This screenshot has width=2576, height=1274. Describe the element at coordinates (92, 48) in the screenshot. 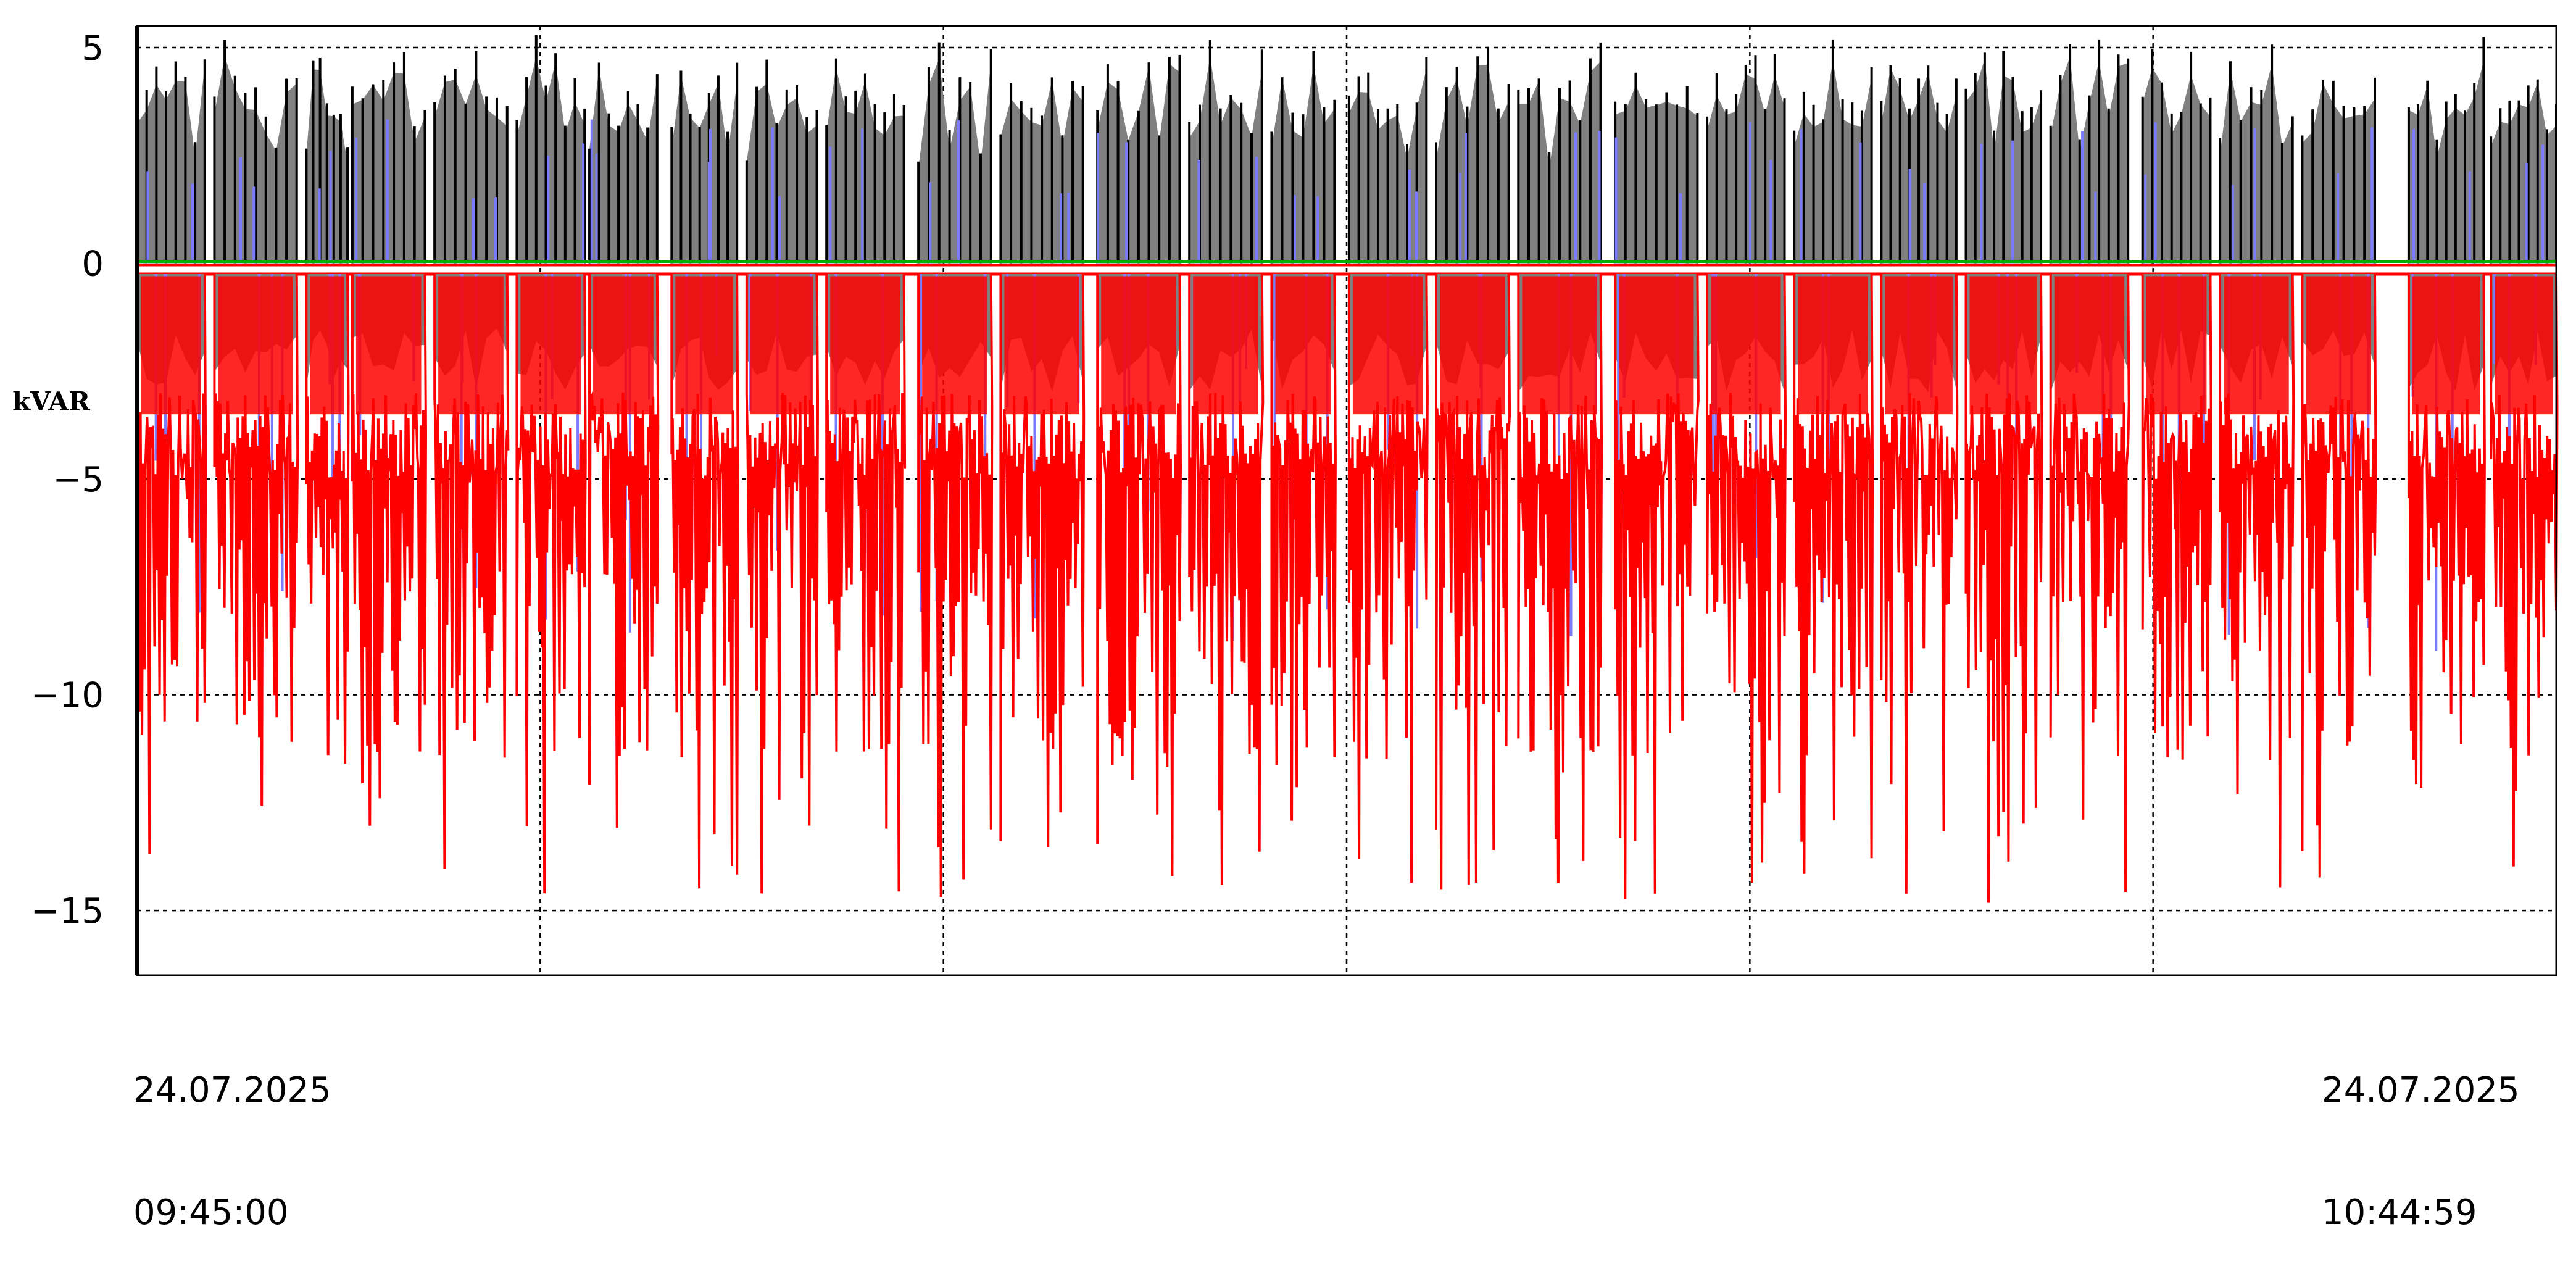

I see `y-tick-label: 5` at that location.